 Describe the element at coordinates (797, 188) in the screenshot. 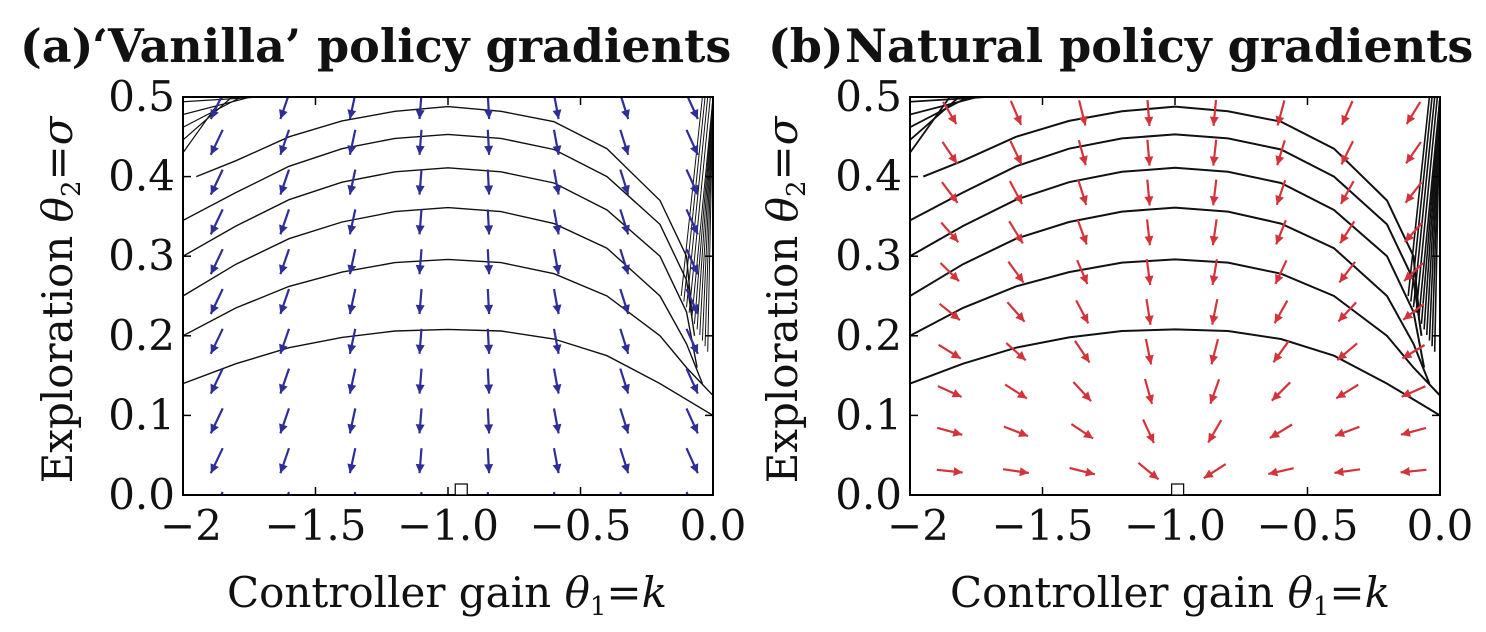

I see `panel-b-ylabel-sub: 2` at that location.